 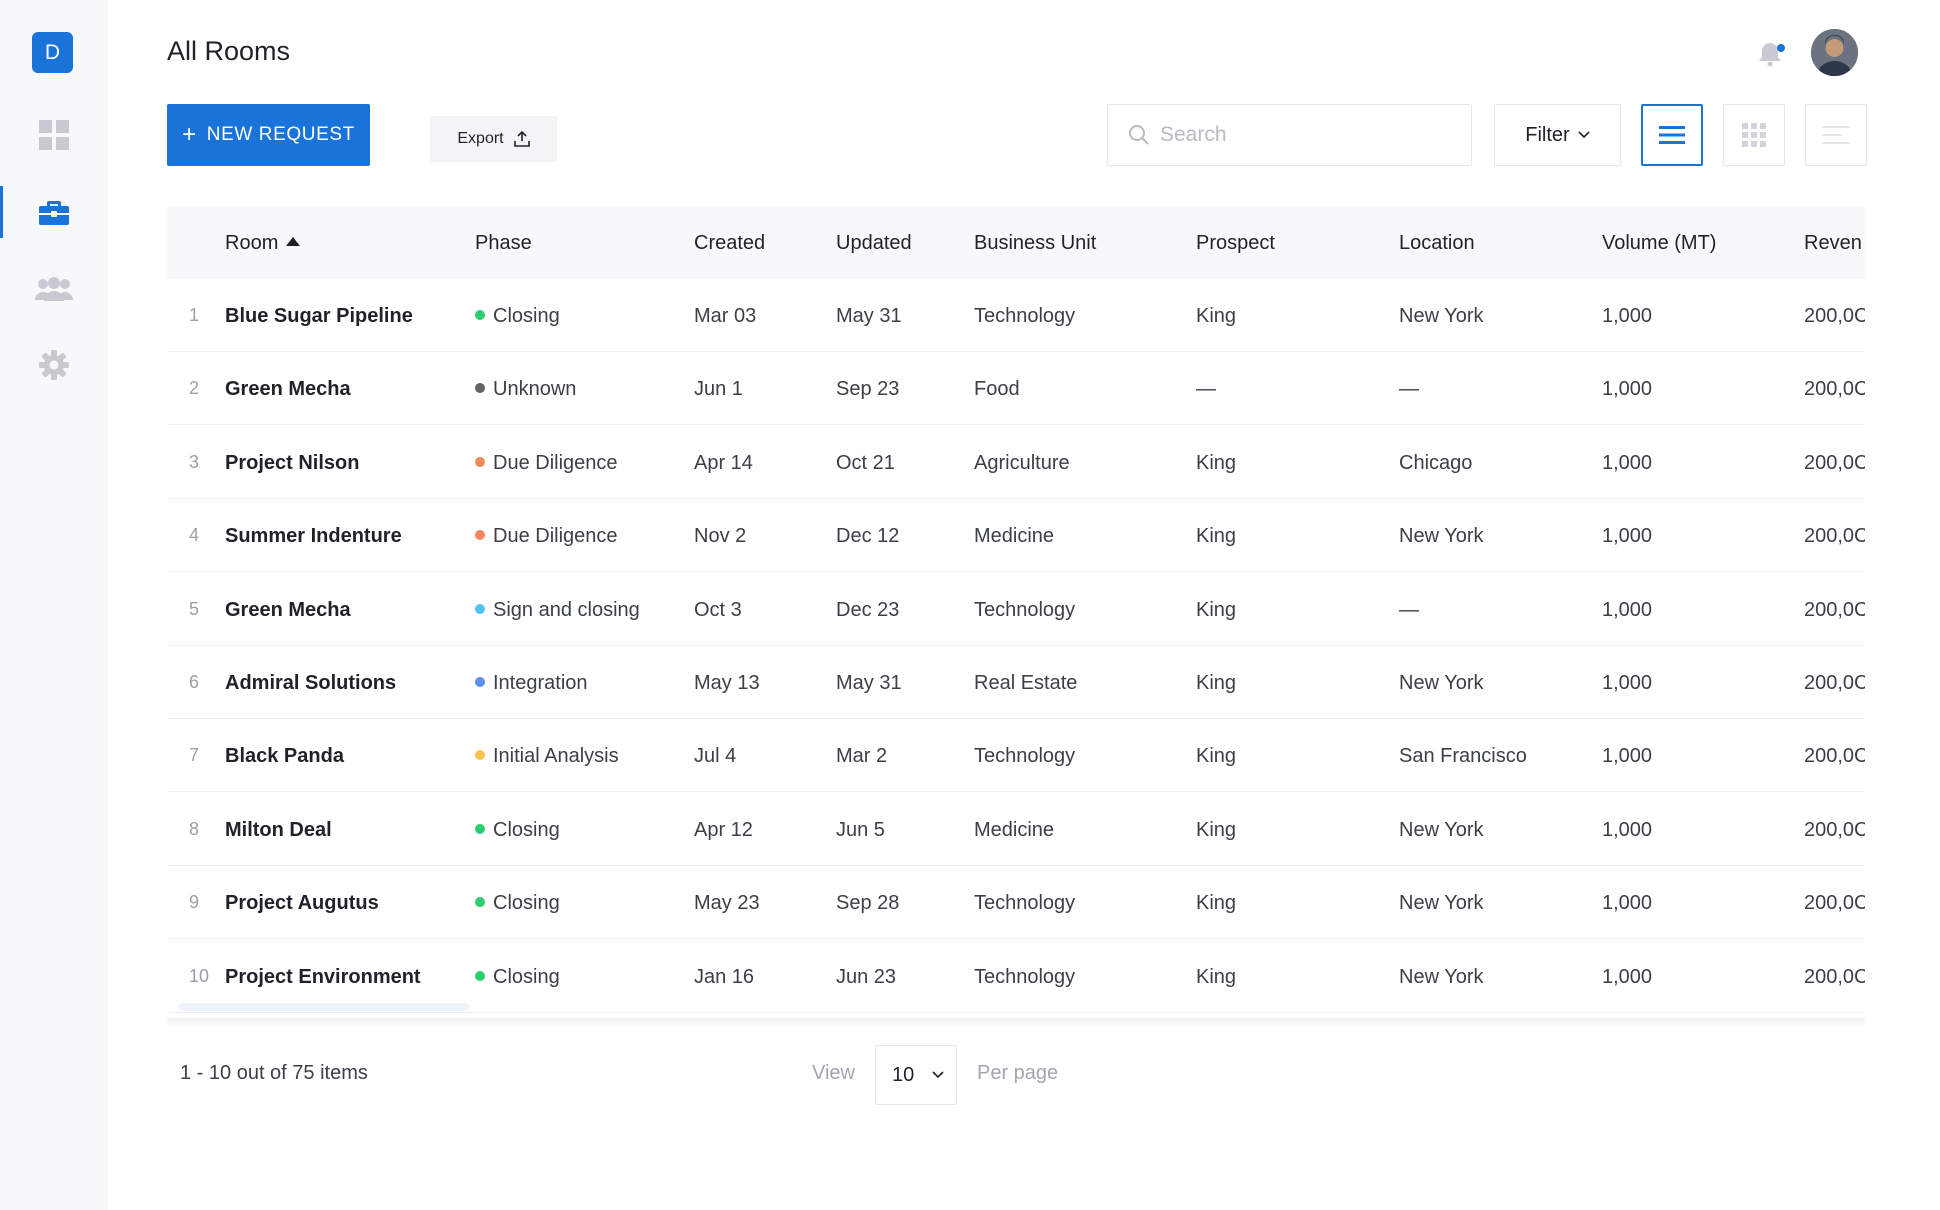 I want to click on new-request-button: + NEW REQUEST, so click(x=268, y=135).